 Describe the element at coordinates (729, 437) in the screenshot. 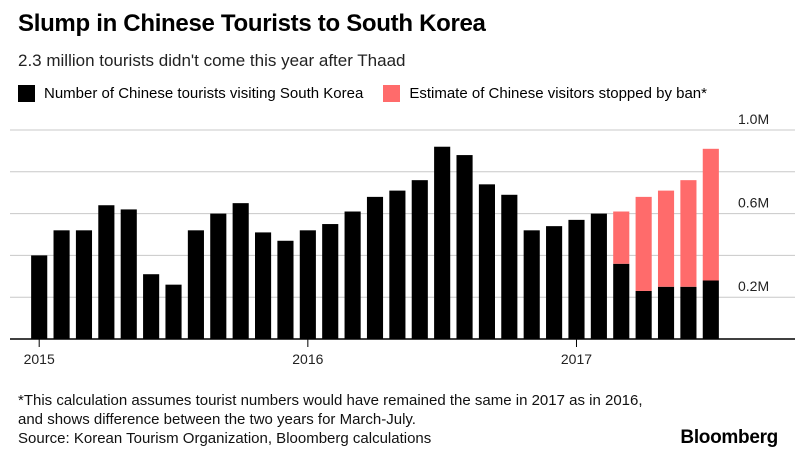

I see `brand-logo: Bloomberg` at that location.